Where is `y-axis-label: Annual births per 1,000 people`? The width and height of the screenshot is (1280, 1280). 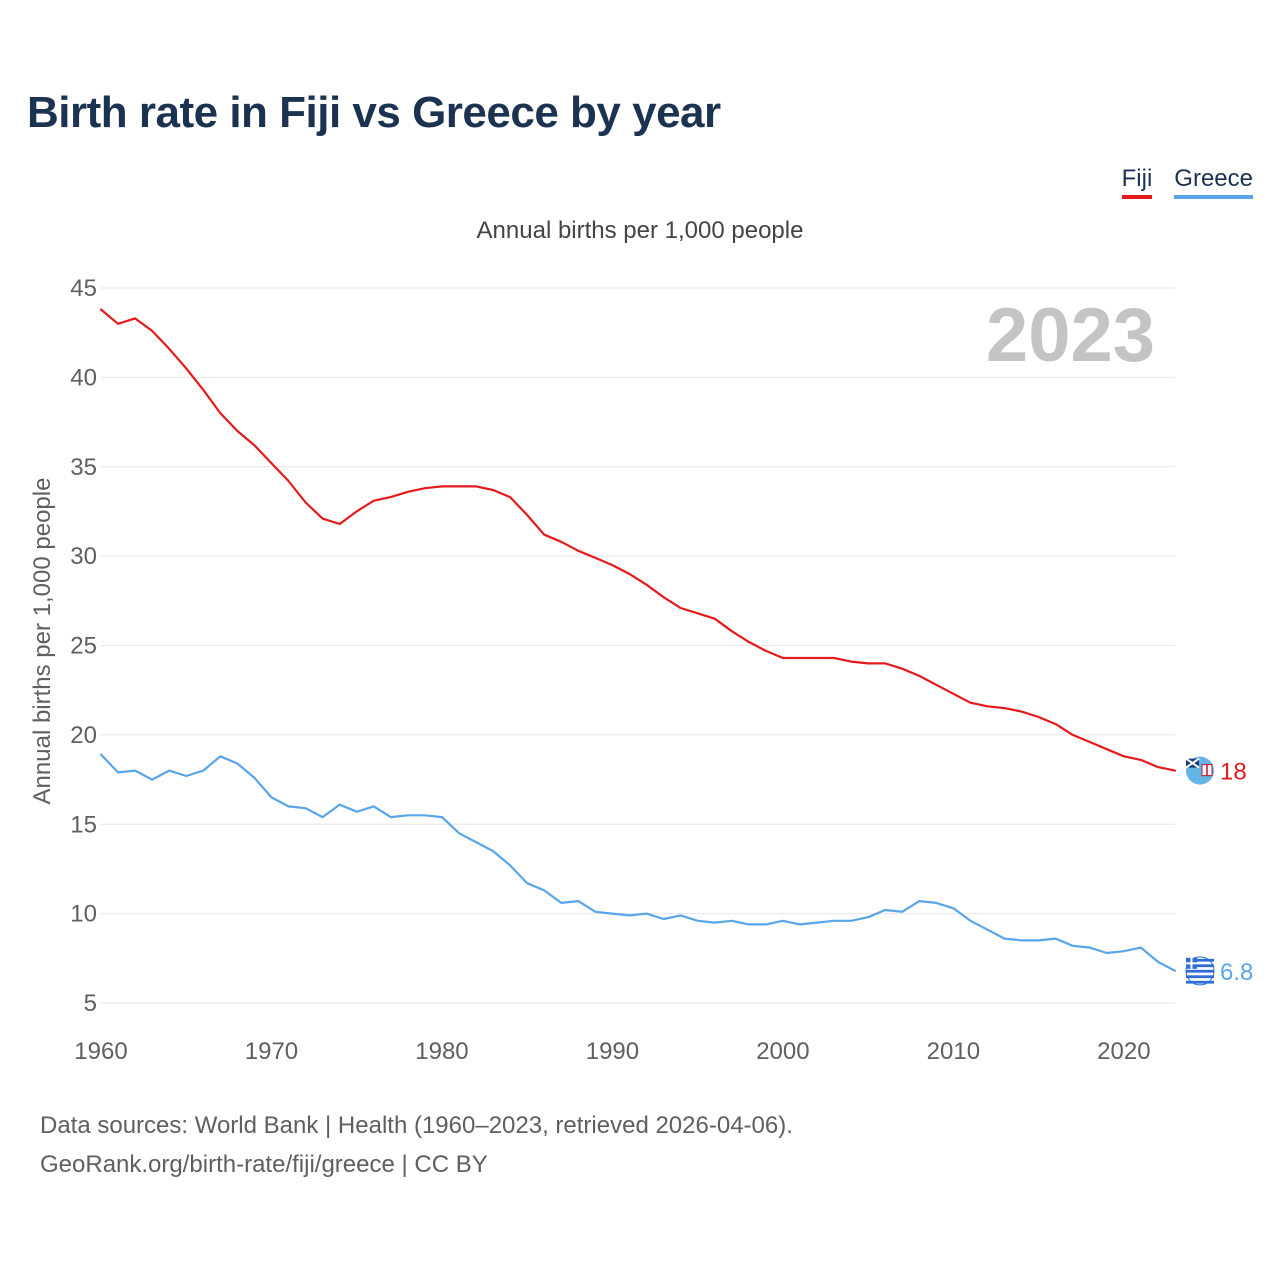 y-axis-label: Annual births per 1,000 people is located at coordinates (42, 641).